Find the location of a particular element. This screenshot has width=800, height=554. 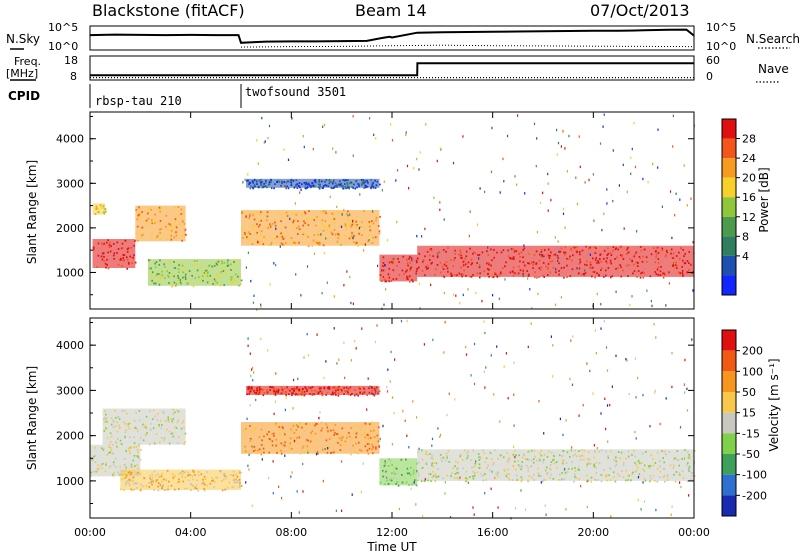

freq-frame is located at coordinates (392, 68).